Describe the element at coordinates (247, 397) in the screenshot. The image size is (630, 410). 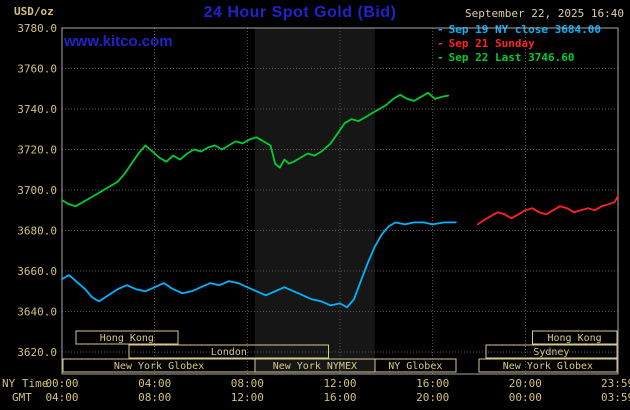
I see `x-tick-gmt: 12:00` at that location.